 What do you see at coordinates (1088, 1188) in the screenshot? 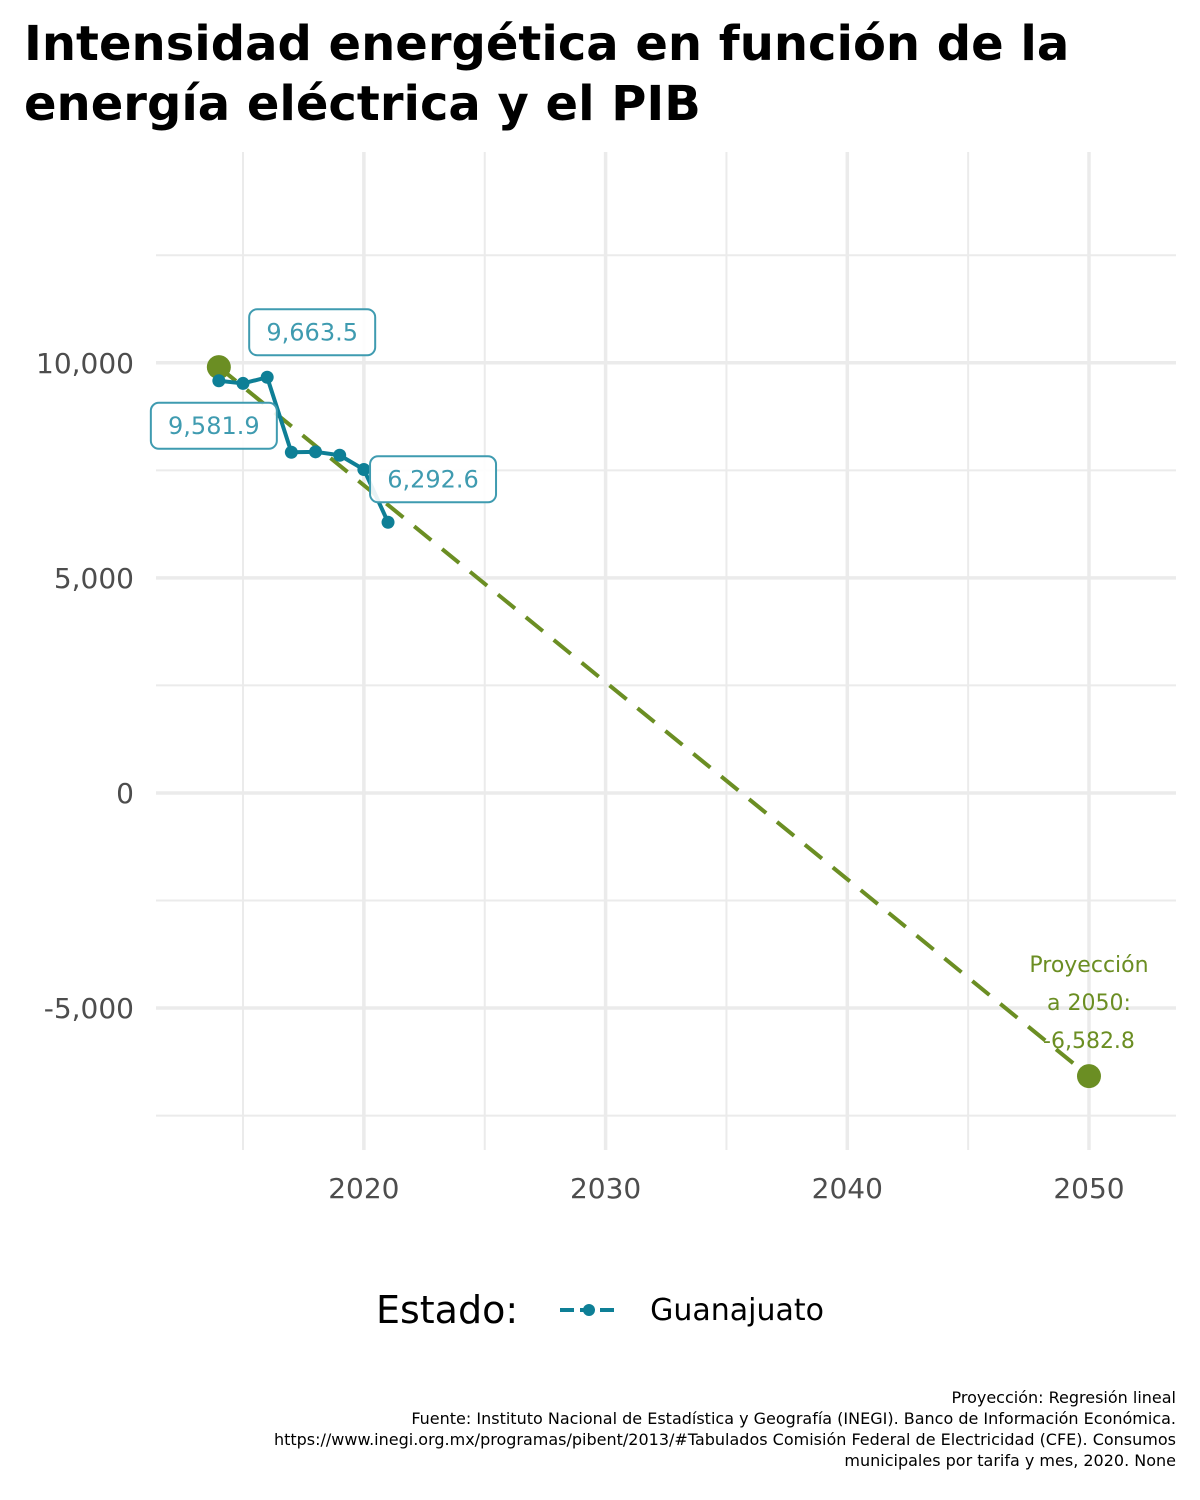
I see `x-tick-label: 2050` at bounding box center [1088, 1188].